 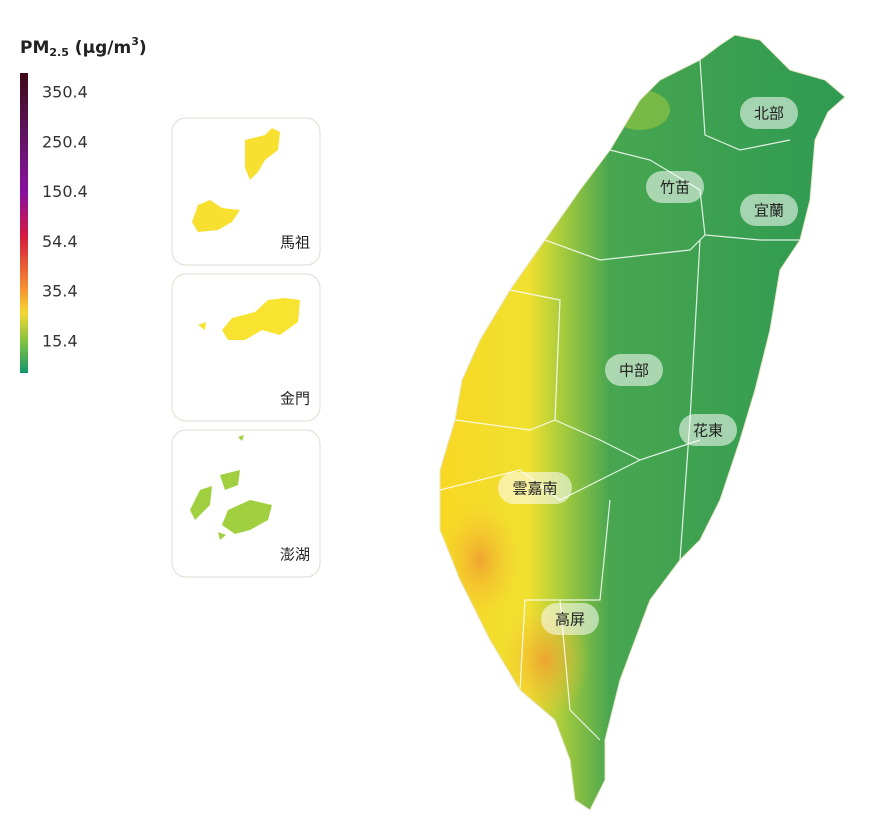 I want to click on region-label: 中部, so click(x=634, y=371).